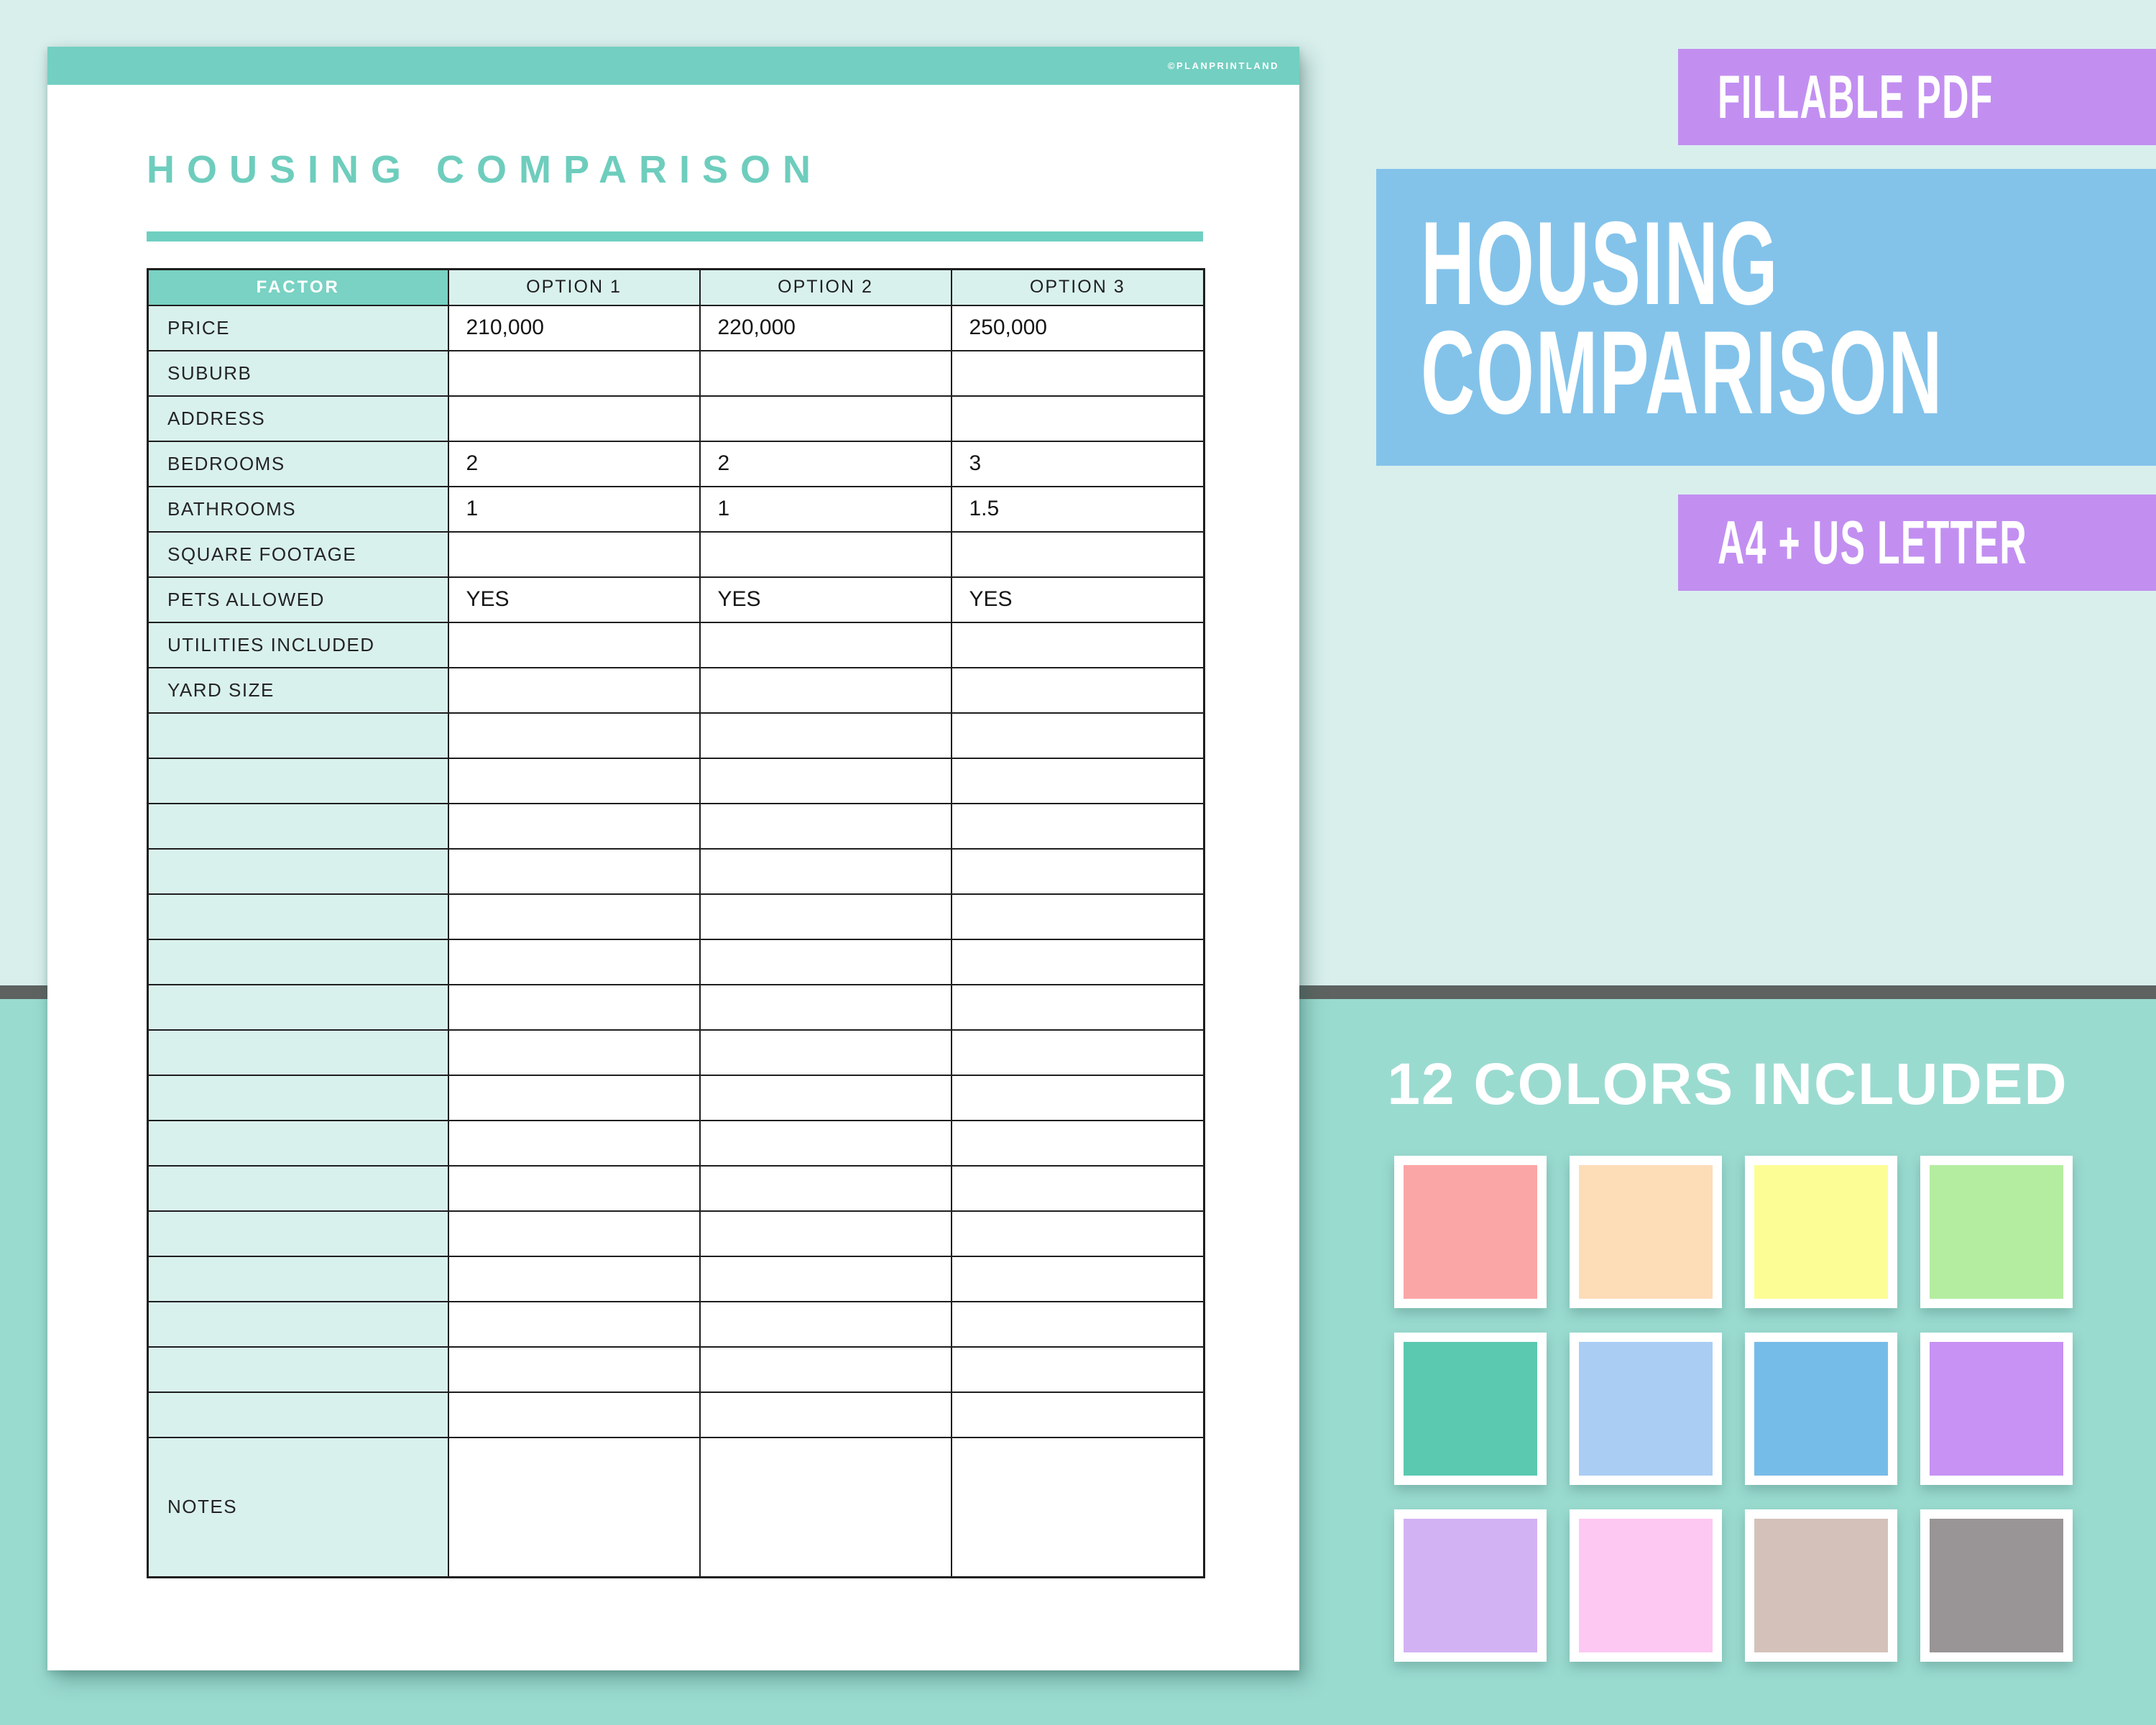 The width and height of the screenshot is (2156, 1725). I want to click on table-row: YARD SIZE, so click(676, 690).